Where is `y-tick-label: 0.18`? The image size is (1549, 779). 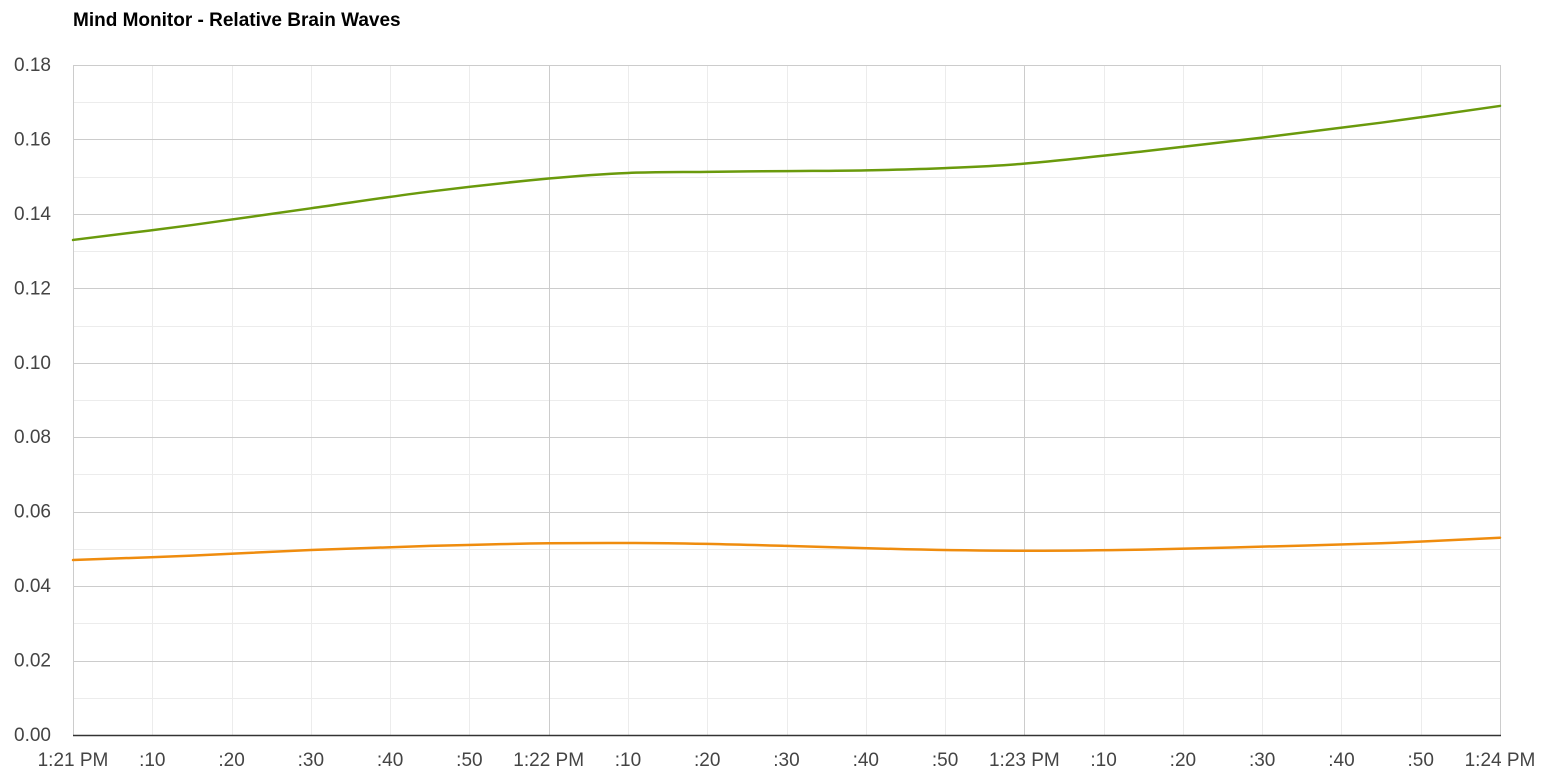 y-tick-label: 0.18 is located at coordinates (32, 65).